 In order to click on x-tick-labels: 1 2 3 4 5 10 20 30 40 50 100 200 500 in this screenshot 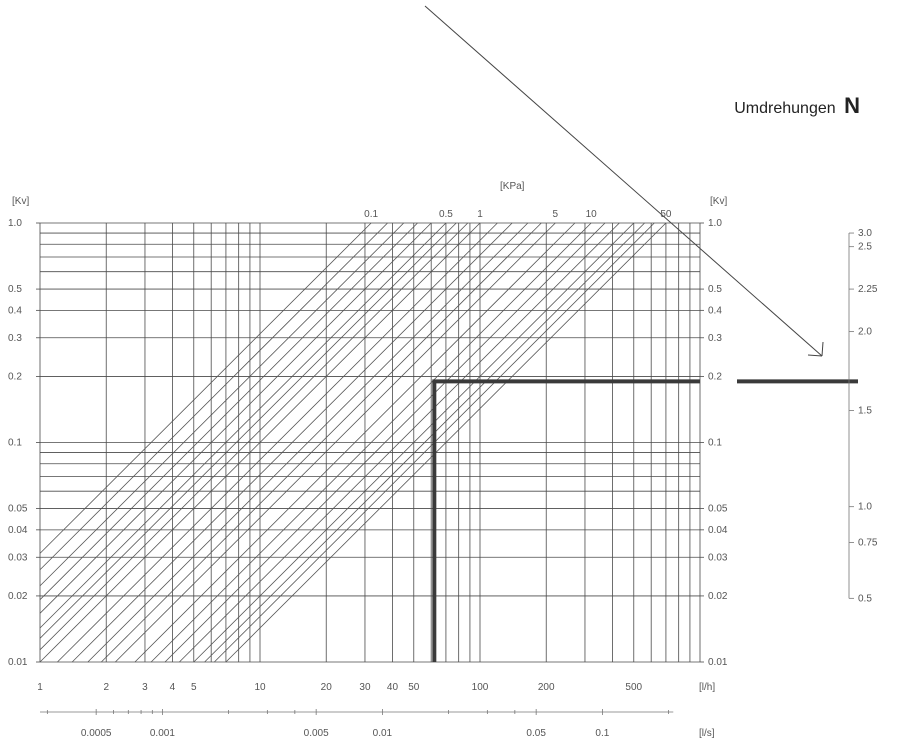, I will do `click(339, 687)`.